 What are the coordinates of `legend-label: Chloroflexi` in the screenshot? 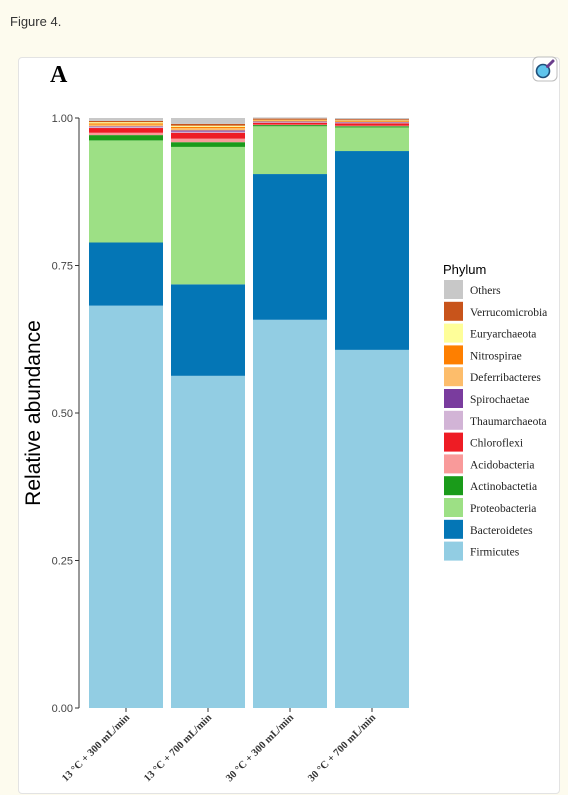 It's located at (496, 444).